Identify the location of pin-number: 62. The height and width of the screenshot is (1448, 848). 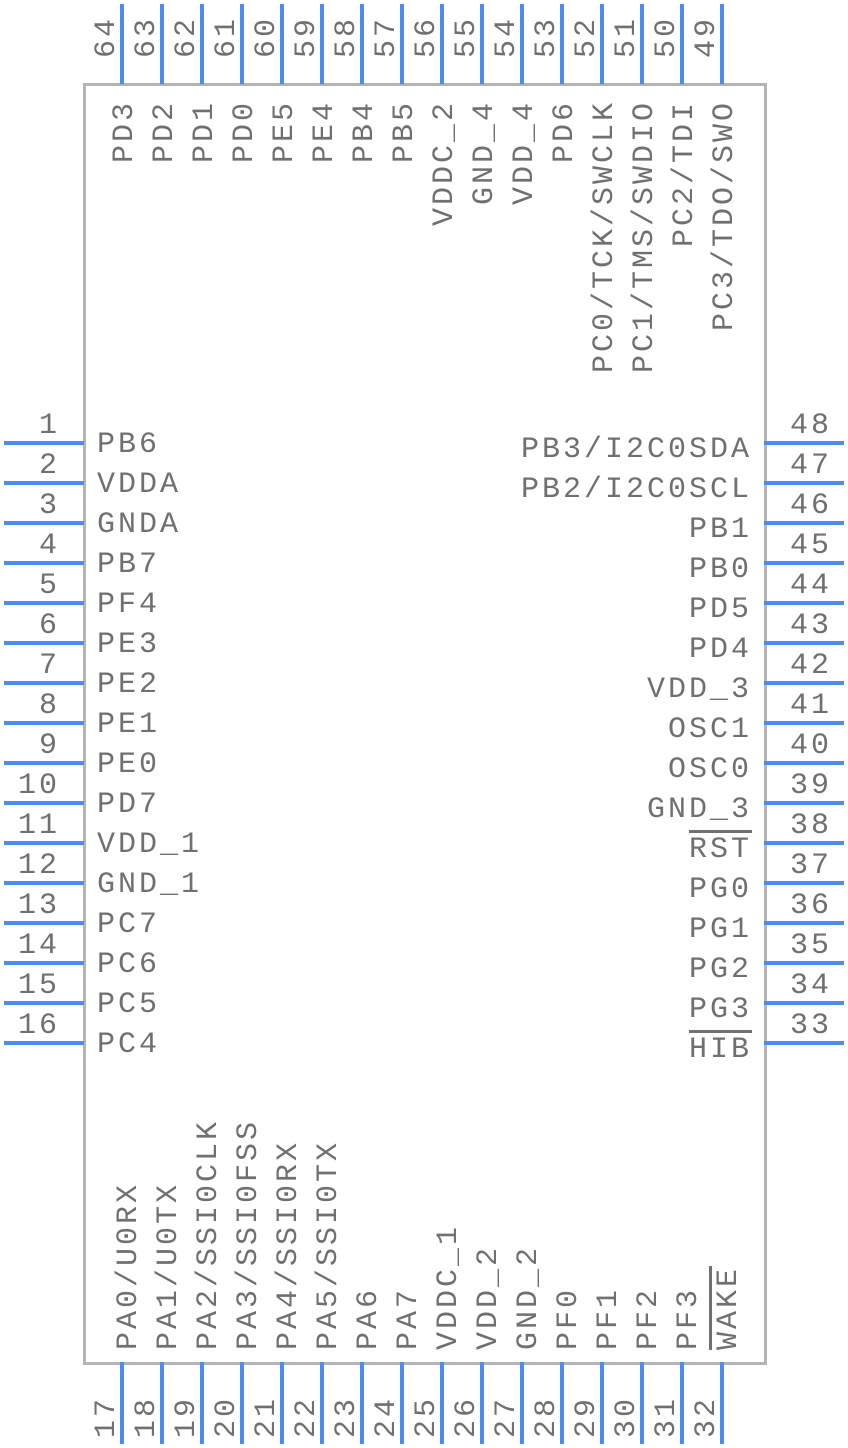
(187, 36).